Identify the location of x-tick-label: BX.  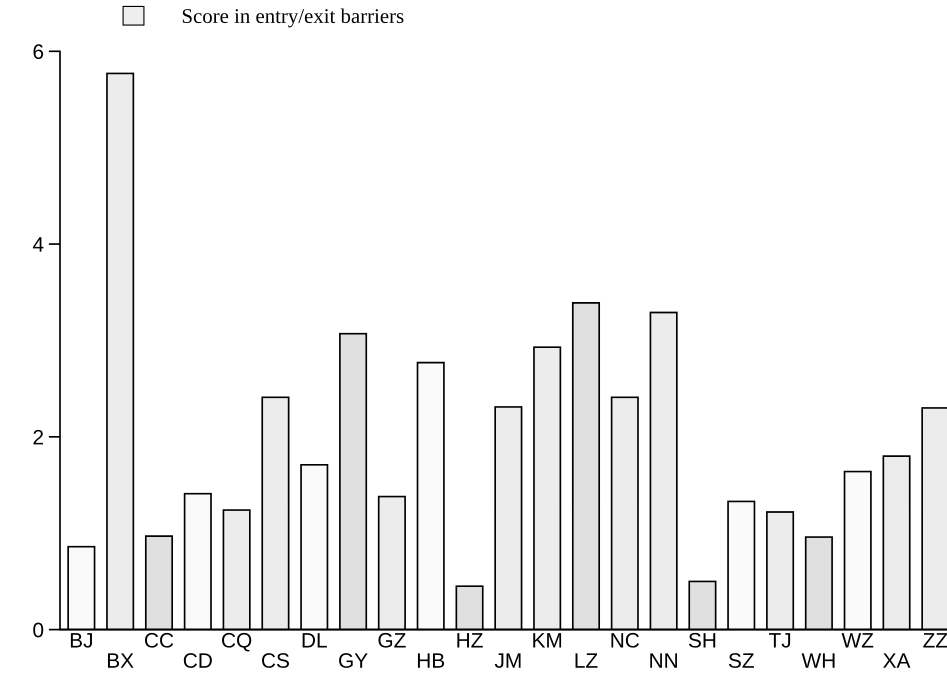
(121, 660).